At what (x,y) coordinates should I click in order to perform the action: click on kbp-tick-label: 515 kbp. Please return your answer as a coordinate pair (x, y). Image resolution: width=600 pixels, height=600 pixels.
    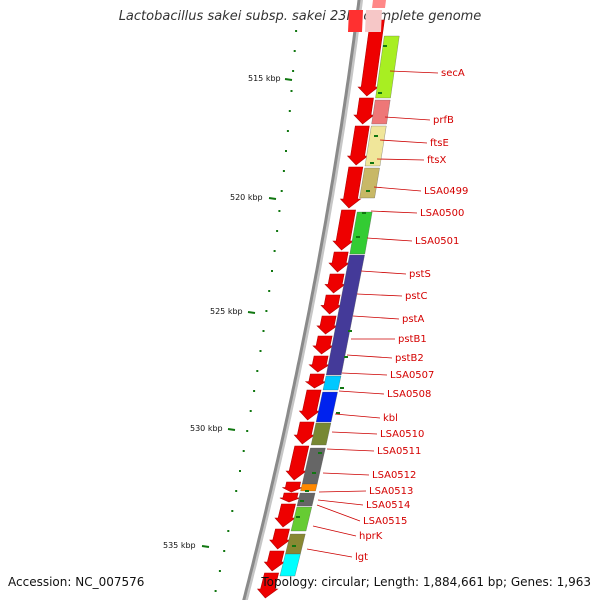
    Looking at the image, I should click on (264, 78).